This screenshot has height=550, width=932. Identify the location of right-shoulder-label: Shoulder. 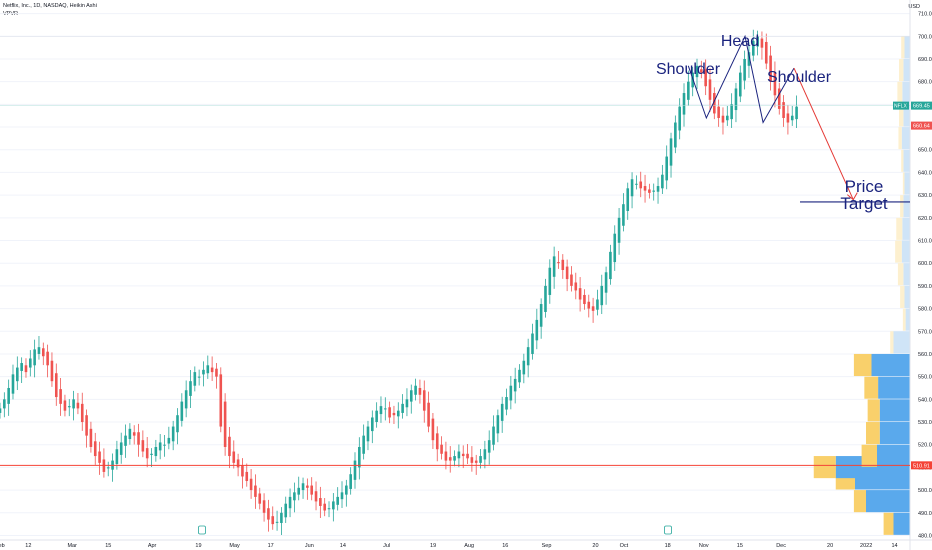
(799, 77).